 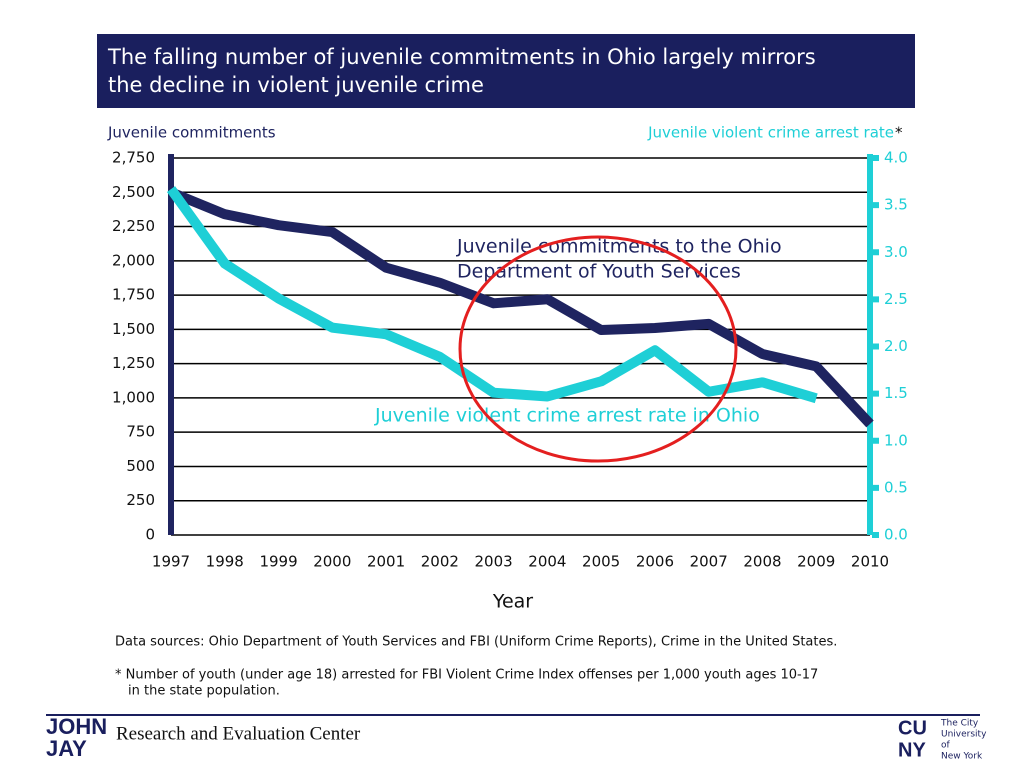 What do you see at coordinates (133, 158) in the screenshot?
I see `y-tick-label: 2,750` at bounding box center [133, 158].